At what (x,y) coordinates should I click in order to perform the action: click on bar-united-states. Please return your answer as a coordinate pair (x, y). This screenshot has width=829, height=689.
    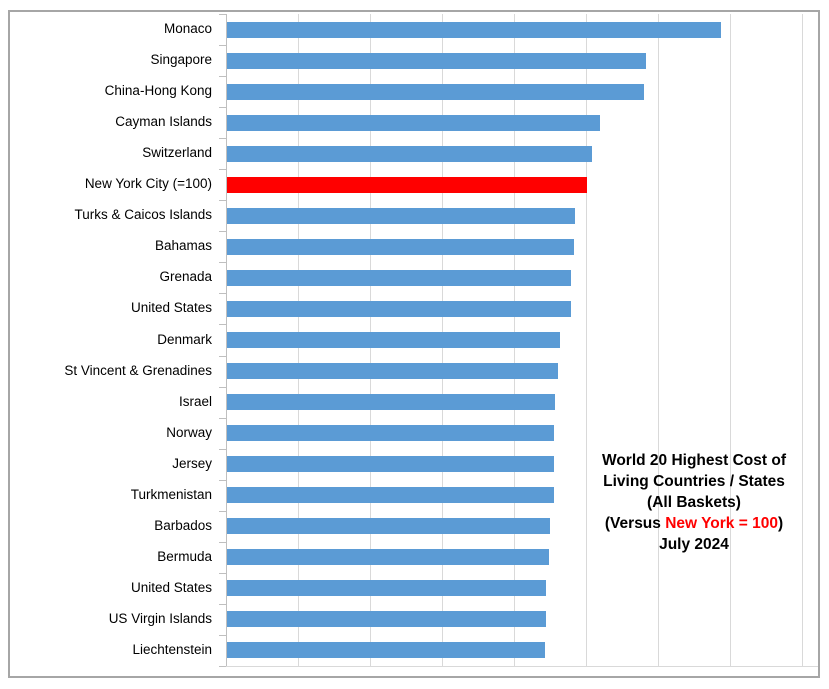
    Looking at the image, I should click on (398, 308).